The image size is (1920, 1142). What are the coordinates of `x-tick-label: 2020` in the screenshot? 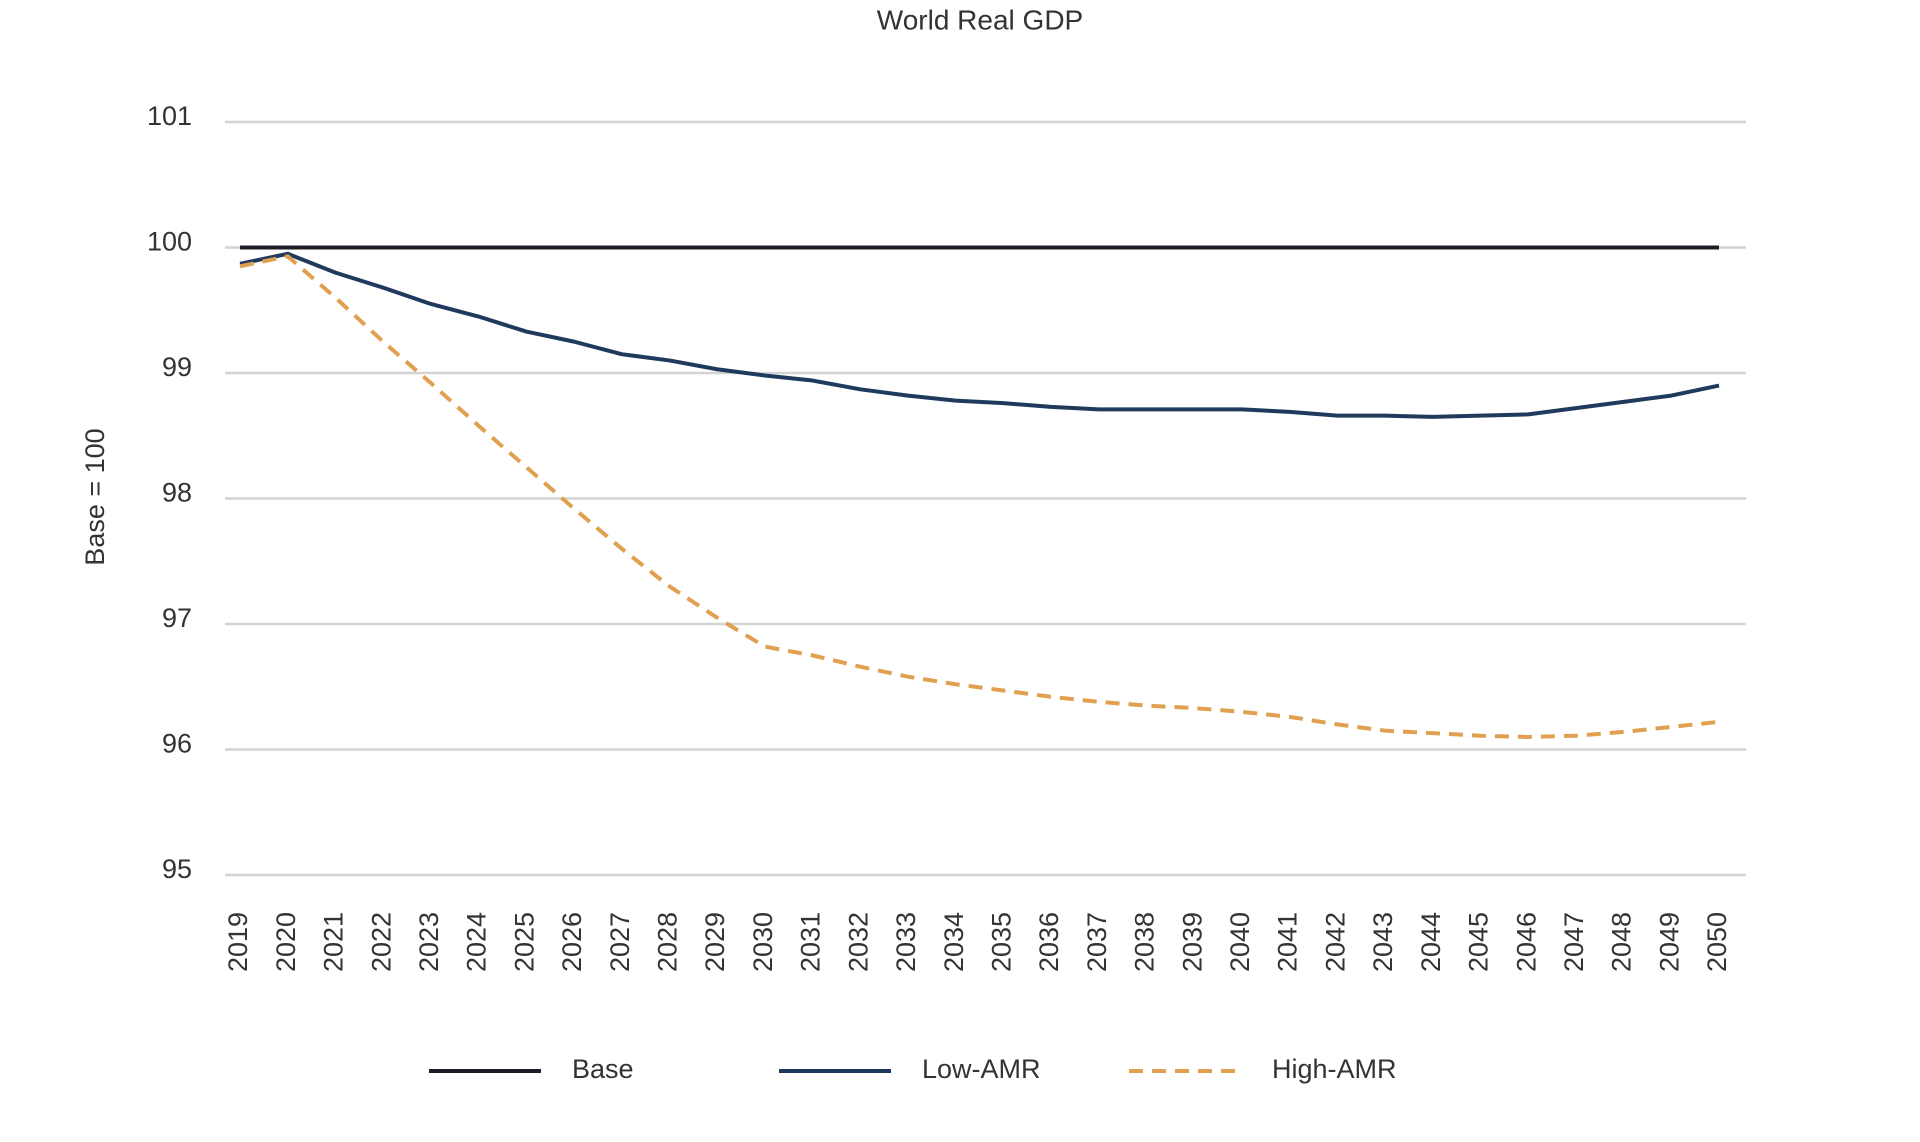 It's located at (286, 942).